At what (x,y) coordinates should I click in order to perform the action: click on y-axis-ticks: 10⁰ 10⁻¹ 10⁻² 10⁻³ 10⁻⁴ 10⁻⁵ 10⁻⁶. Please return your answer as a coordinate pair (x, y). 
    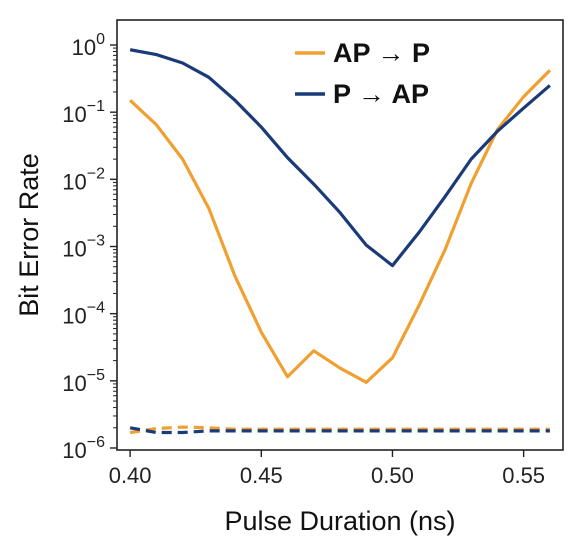
    Looking at the image, I should click on (89, 247).